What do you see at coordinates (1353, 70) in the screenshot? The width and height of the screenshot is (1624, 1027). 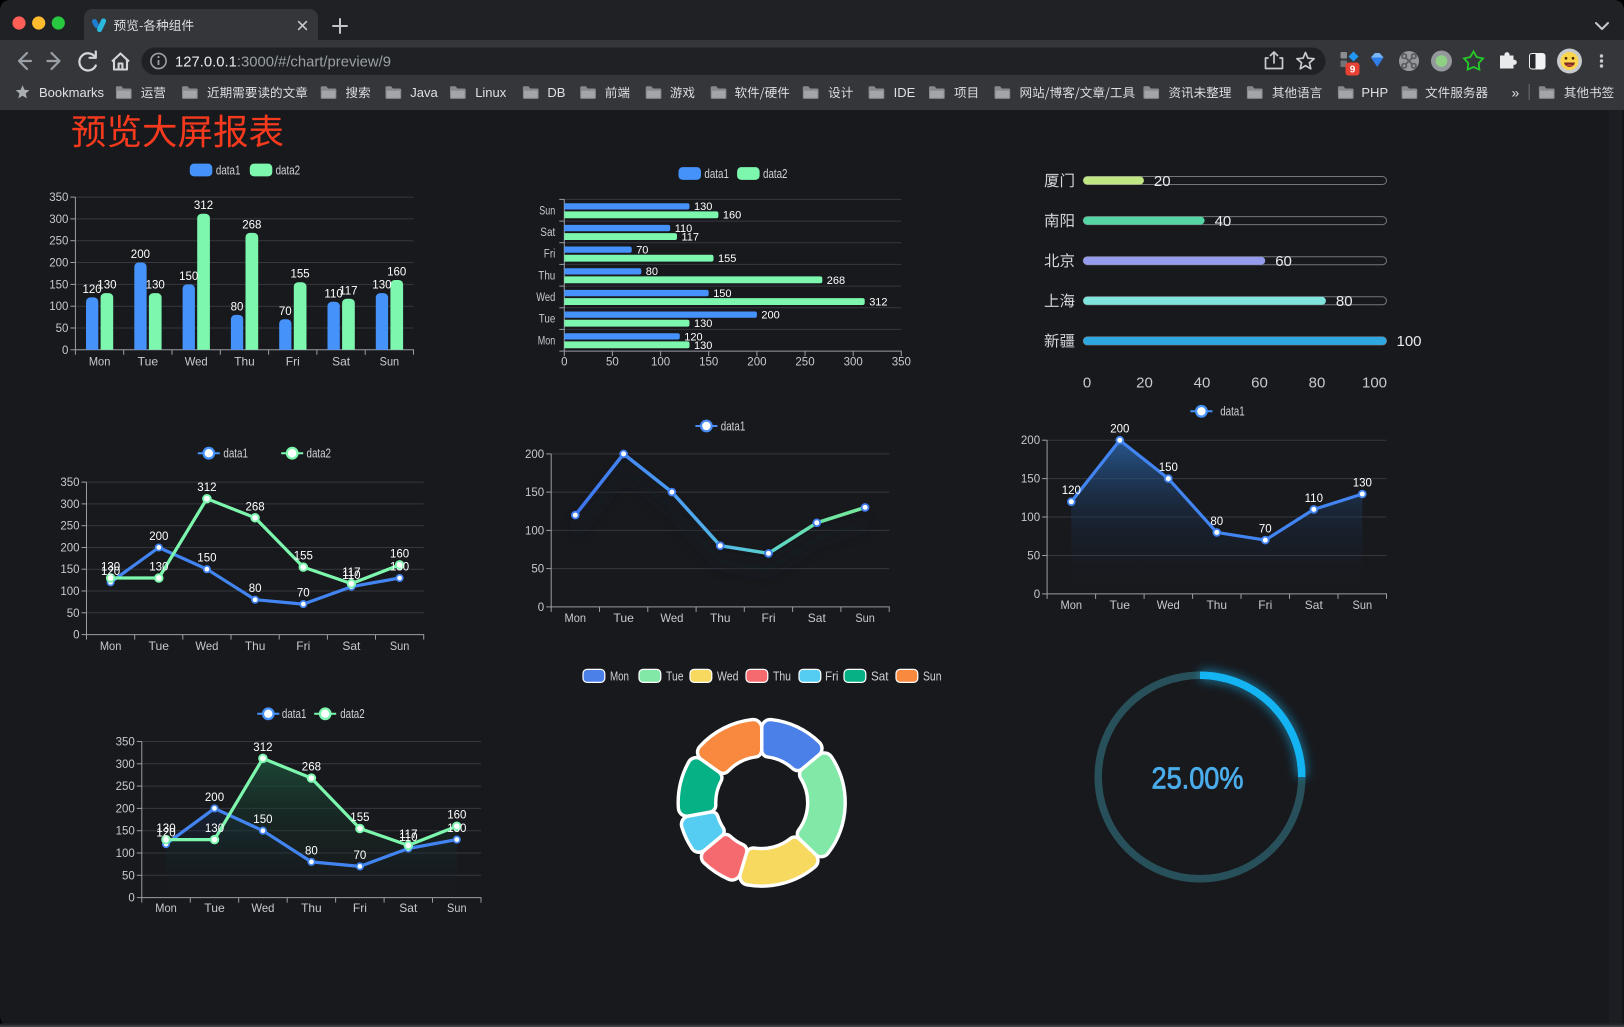 I see `svg-text: 9` at bounding box center [1353, 70].